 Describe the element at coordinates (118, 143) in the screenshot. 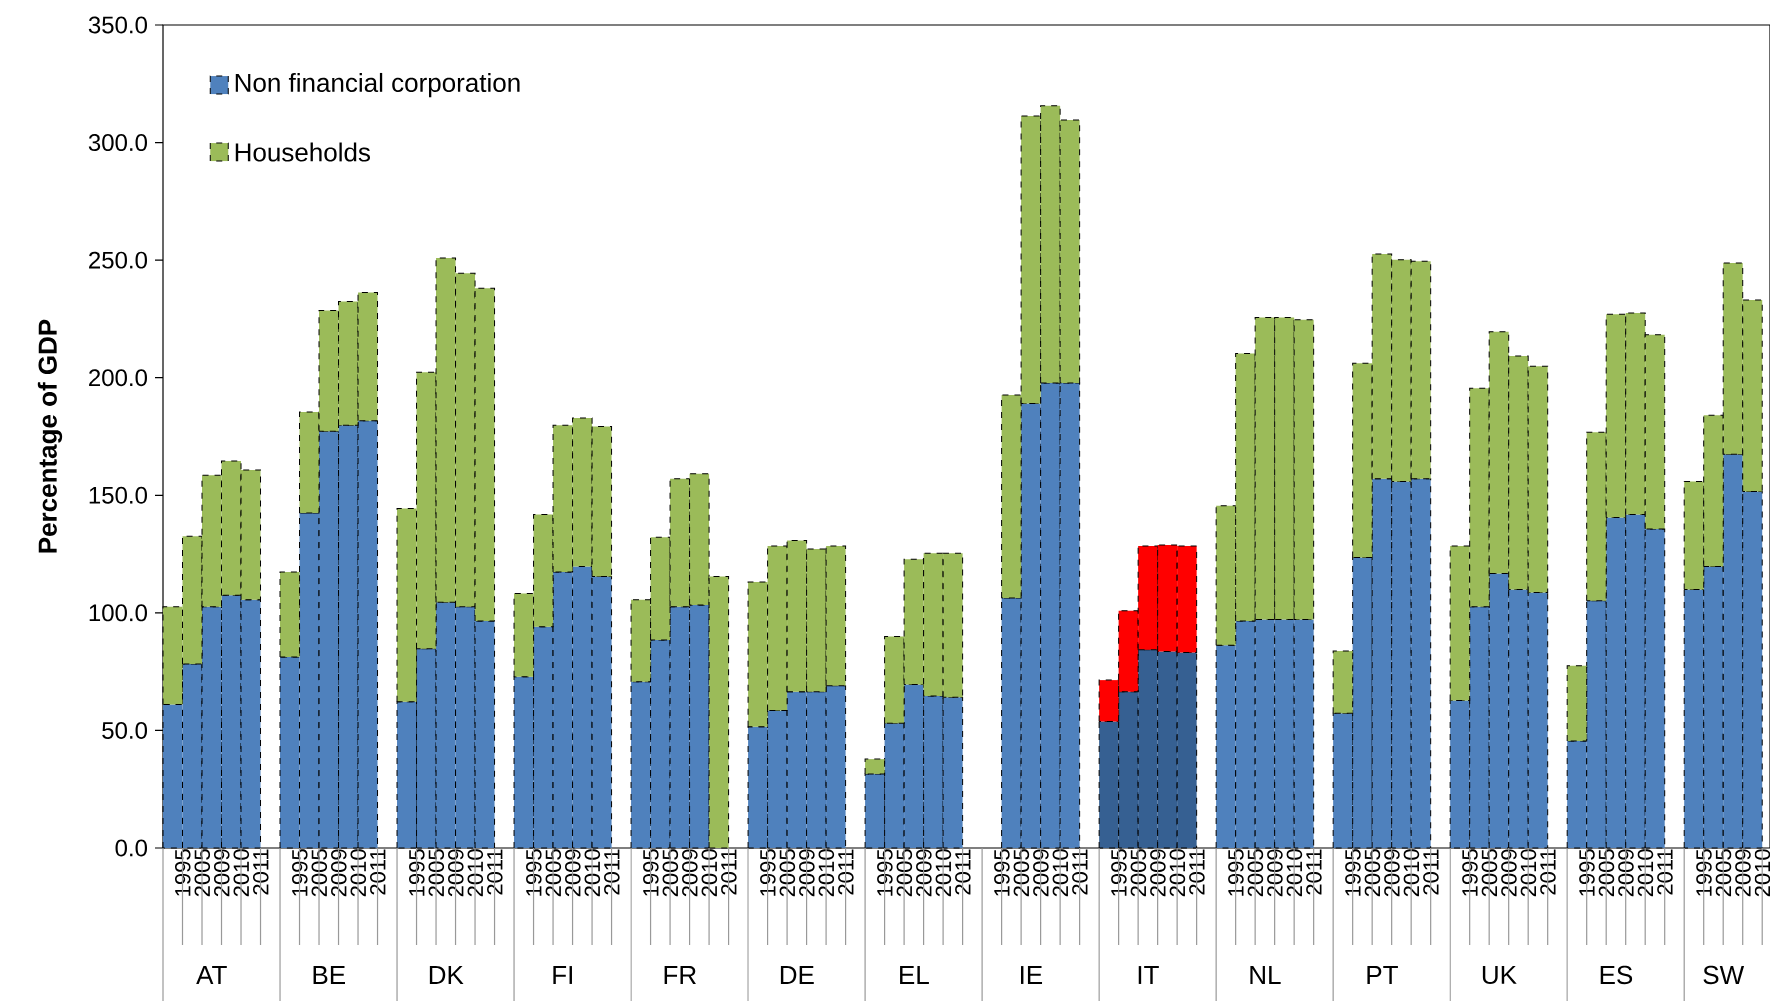

I see `y-tick-label: 300.0` at that location.